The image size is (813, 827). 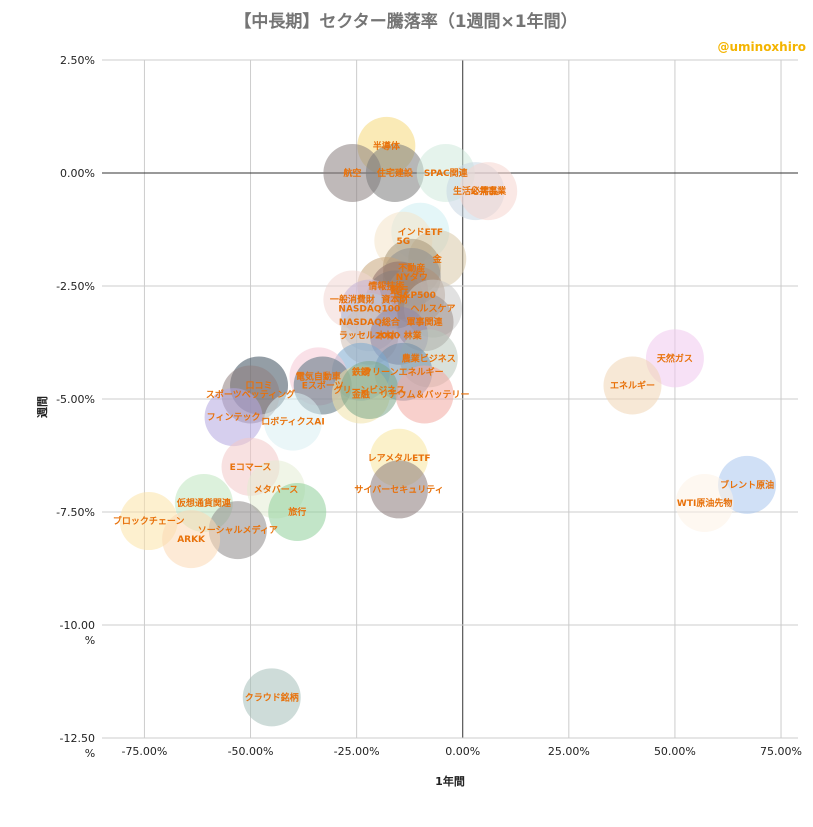 I want to click on bubble-label: 口コミ, so click(x=259, y=385).